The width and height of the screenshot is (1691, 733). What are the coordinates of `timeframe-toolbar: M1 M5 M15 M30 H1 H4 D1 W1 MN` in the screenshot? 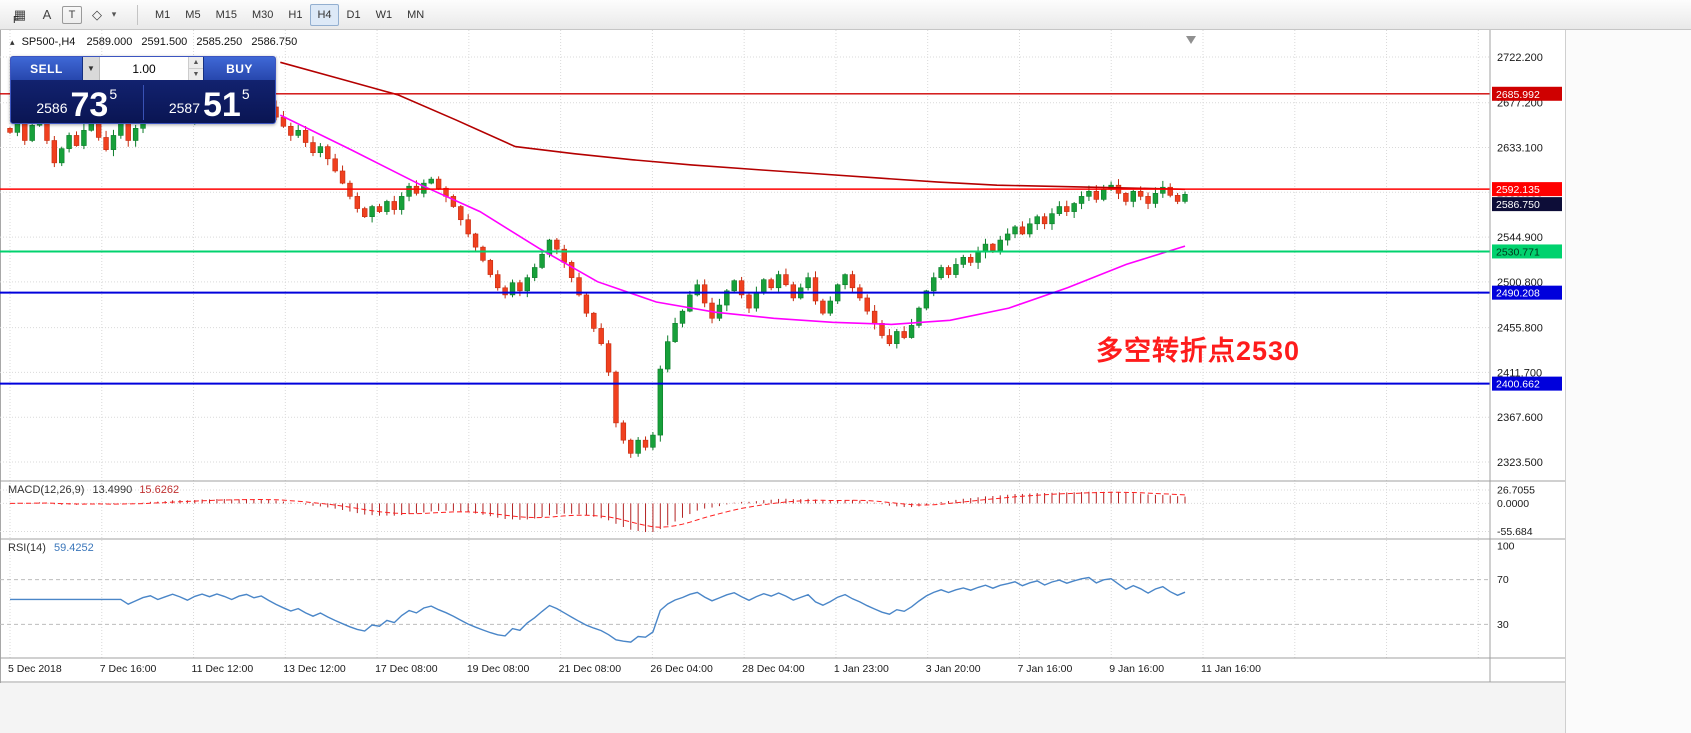 It's located at (290, 14).